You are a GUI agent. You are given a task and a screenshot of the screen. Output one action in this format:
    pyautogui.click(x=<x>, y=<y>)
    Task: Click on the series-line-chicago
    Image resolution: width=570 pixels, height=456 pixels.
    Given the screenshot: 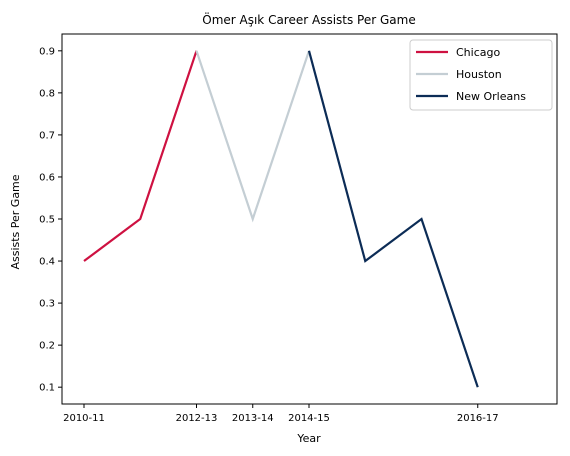 What is the action you would take?
    pyautogui.click(x=140, y=156)
    